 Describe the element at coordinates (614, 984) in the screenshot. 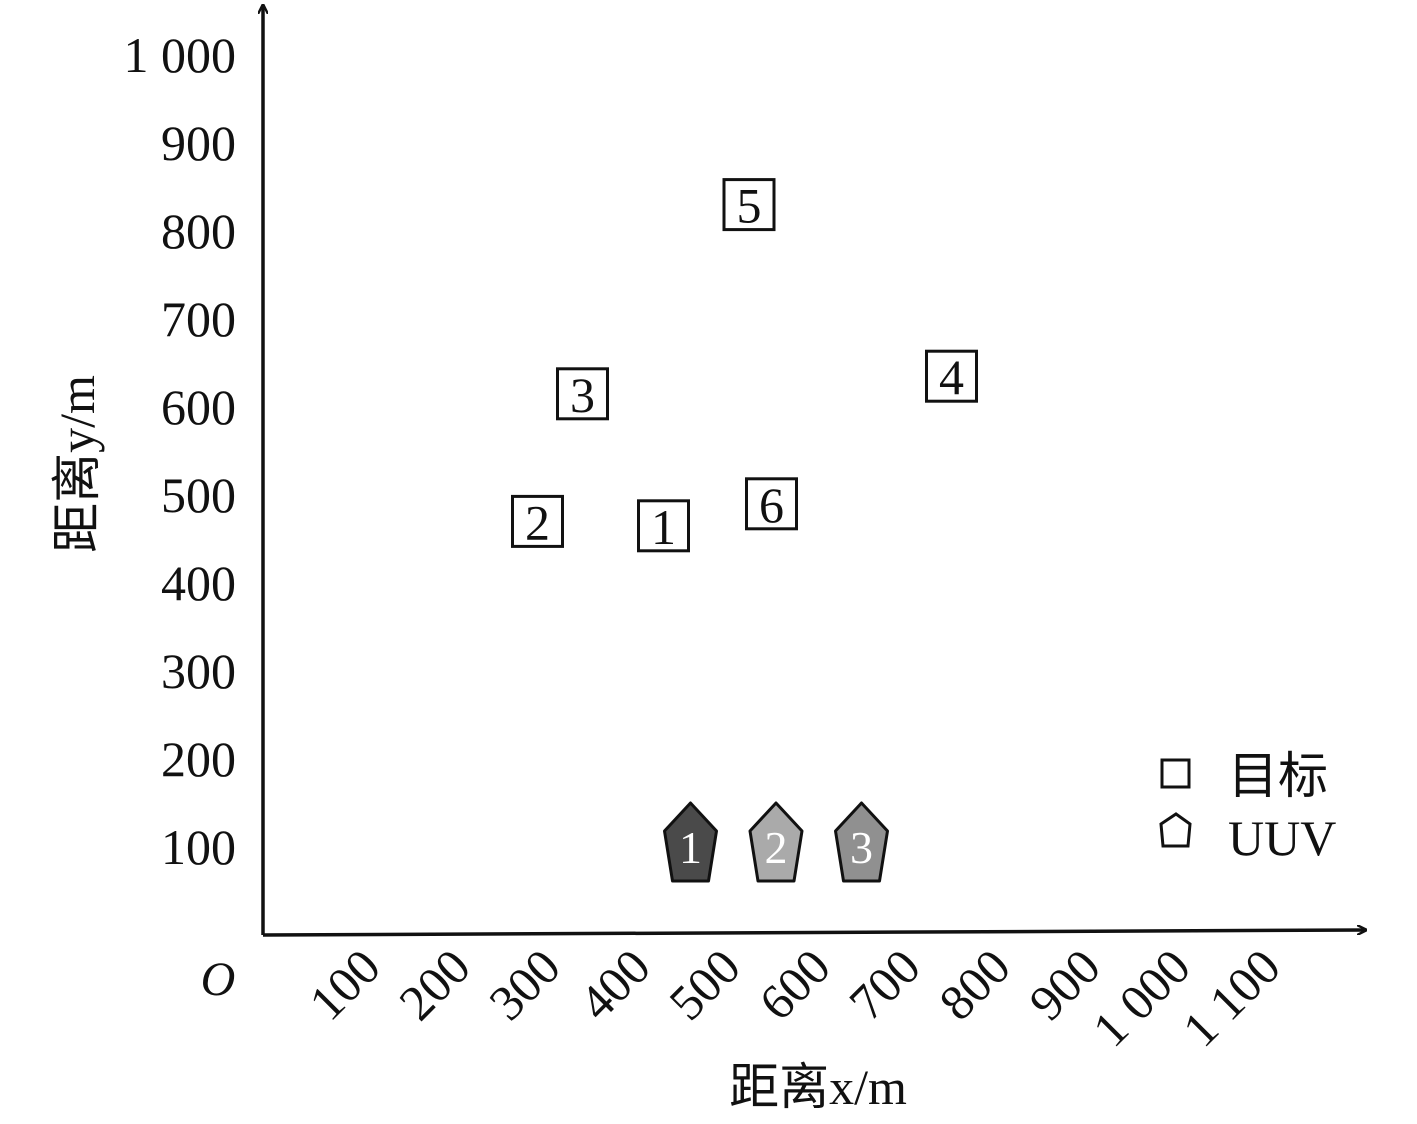

I see `x-tick-label: 400` at that location.